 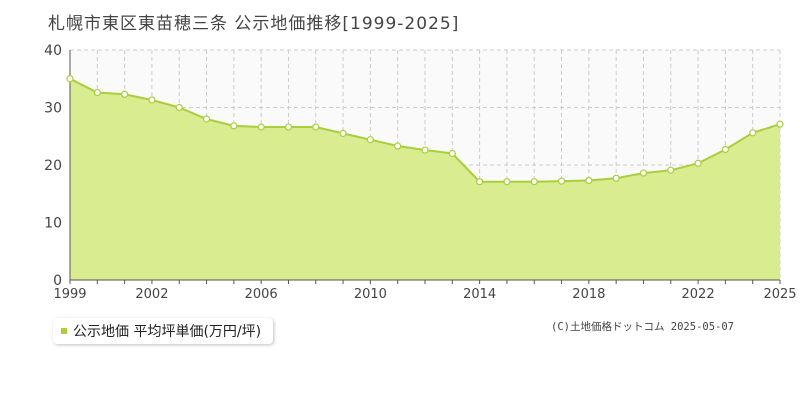 I want to click on x-tick-label: 2022, so click(x=698, y=294).